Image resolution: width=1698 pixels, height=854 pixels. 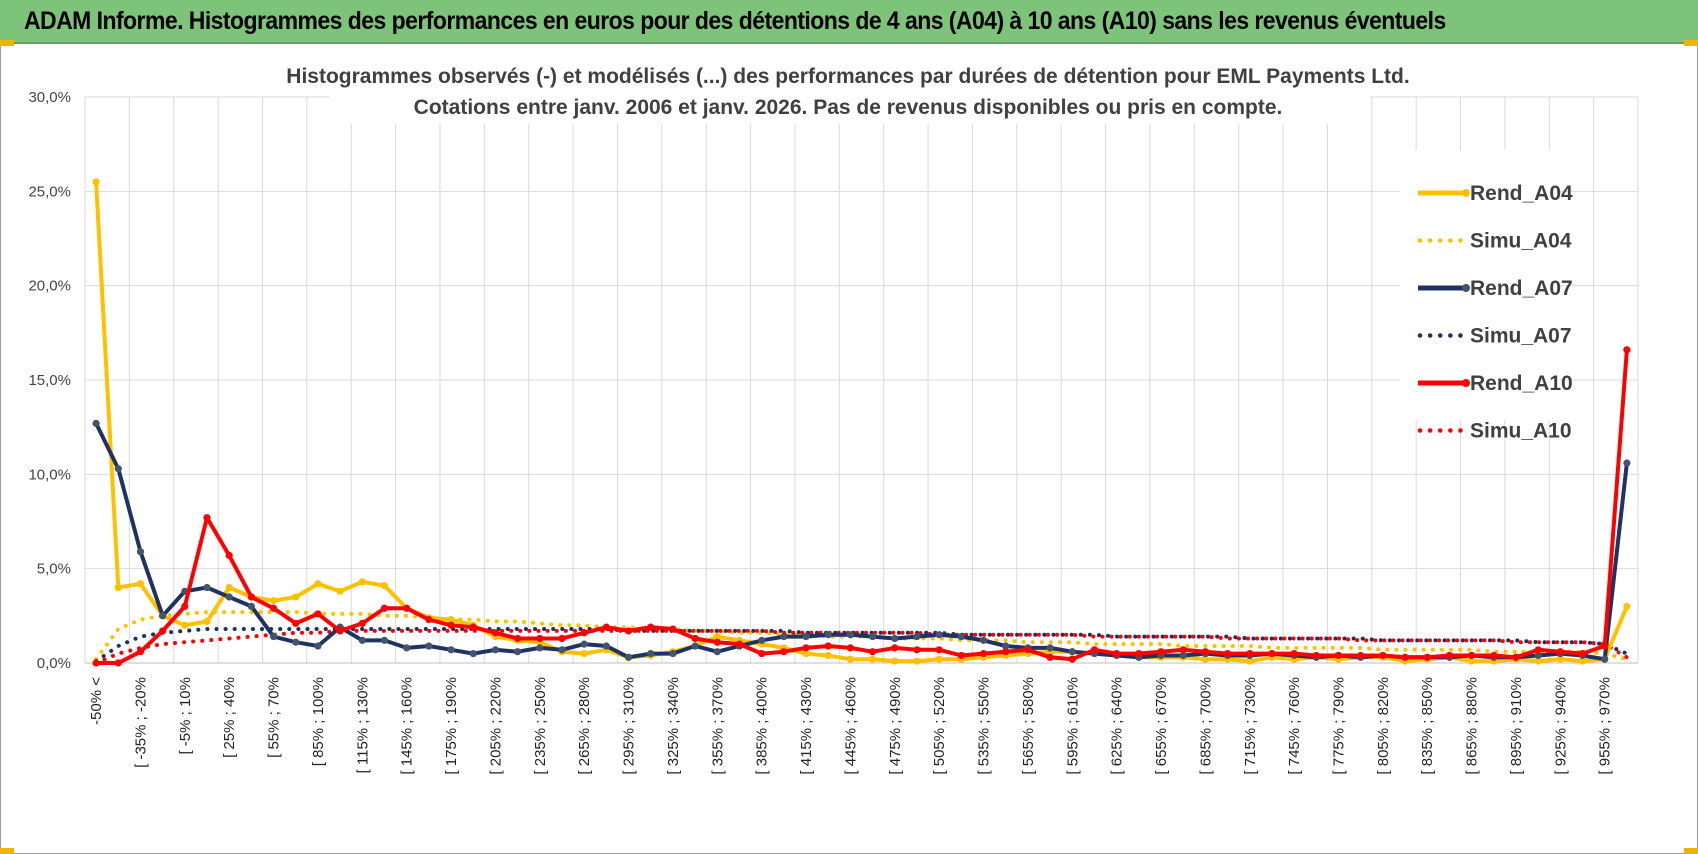 What do you see at coordinates (673, 726) in the screenshot?
I see `x-tick-label: [ 325% ; 340%` at bounding box center [673, 726].